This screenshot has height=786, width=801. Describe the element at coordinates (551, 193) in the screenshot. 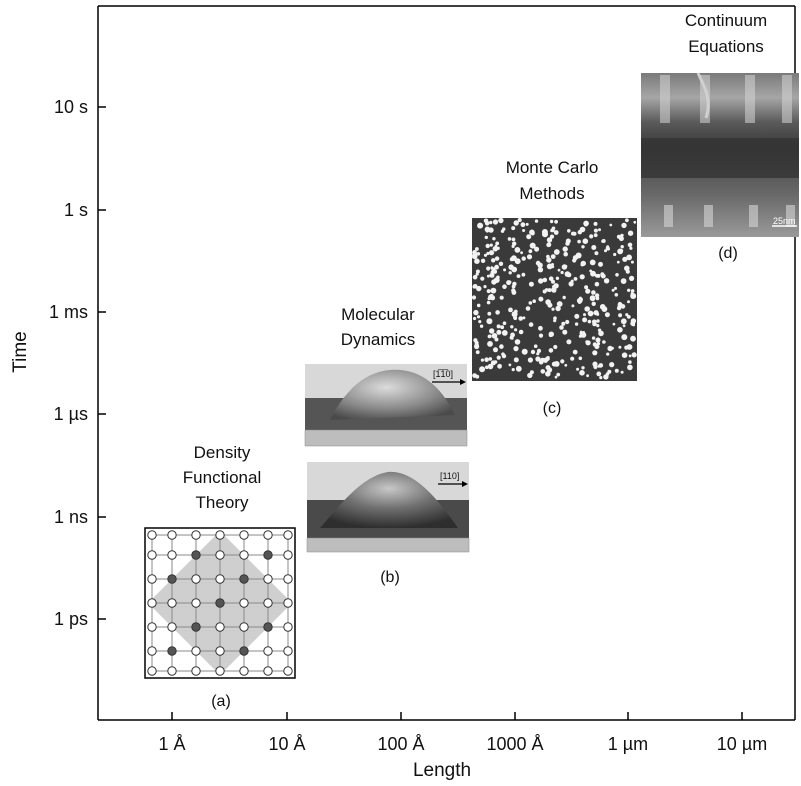

I see `mc-title-line2: Methods` at that location.